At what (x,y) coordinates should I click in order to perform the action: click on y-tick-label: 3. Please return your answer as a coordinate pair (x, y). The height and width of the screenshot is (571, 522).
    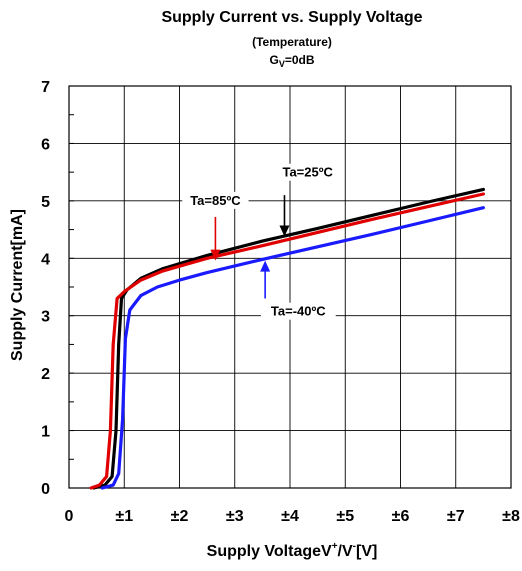
    Looking at the image, I should click on (45, 317).